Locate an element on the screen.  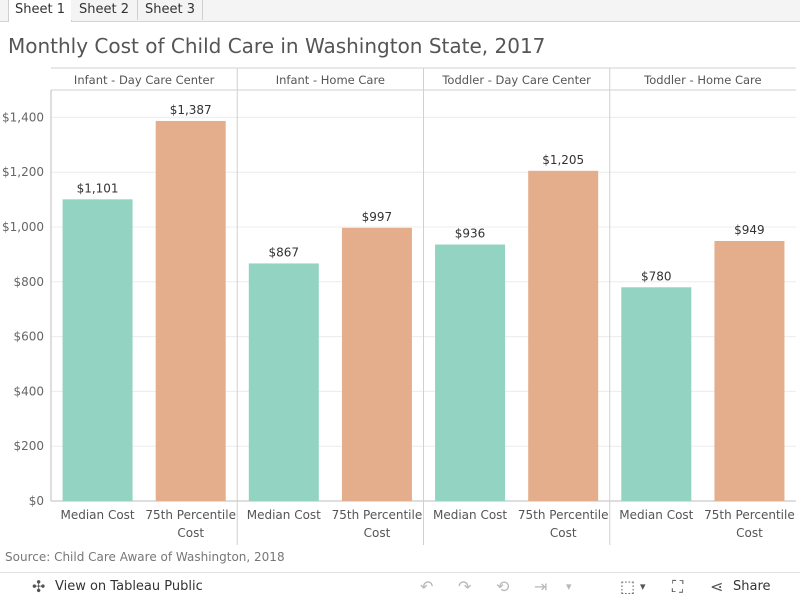
bar-value-label: $780 is located at coordinates (656, 276).